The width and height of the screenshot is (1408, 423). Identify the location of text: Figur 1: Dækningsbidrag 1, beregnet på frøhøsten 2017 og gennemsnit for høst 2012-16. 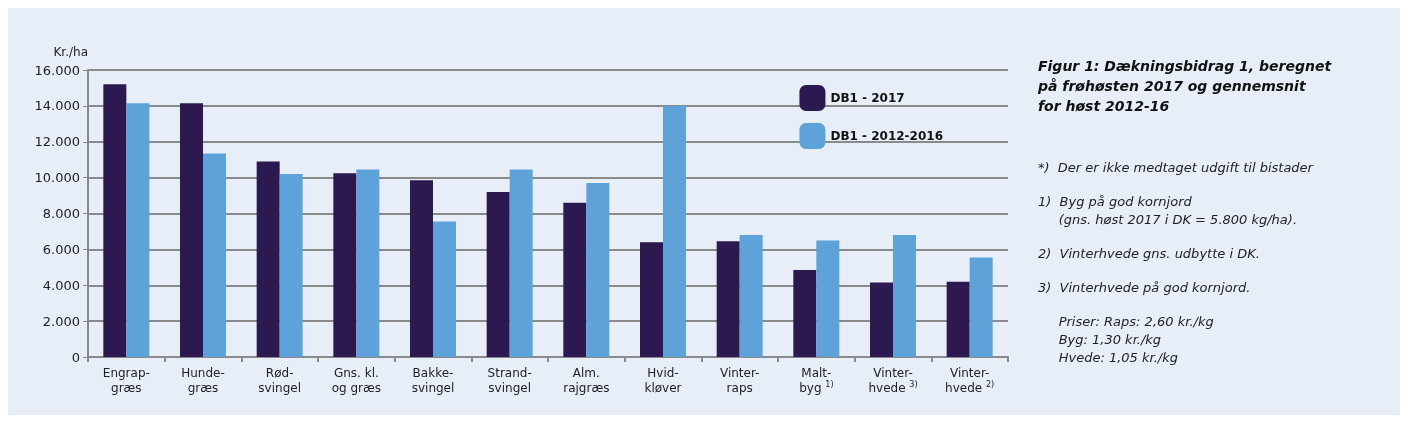
(1185, 86).